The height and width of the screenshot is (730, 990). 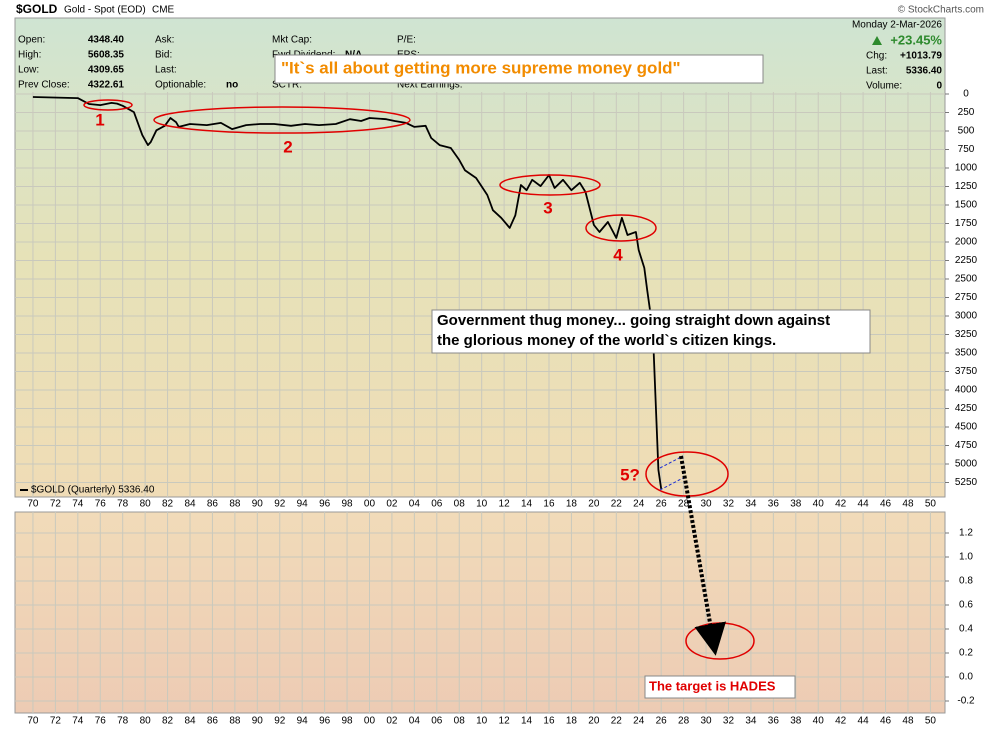 I want to click on exchange: CME, so click(x=163, y=10).